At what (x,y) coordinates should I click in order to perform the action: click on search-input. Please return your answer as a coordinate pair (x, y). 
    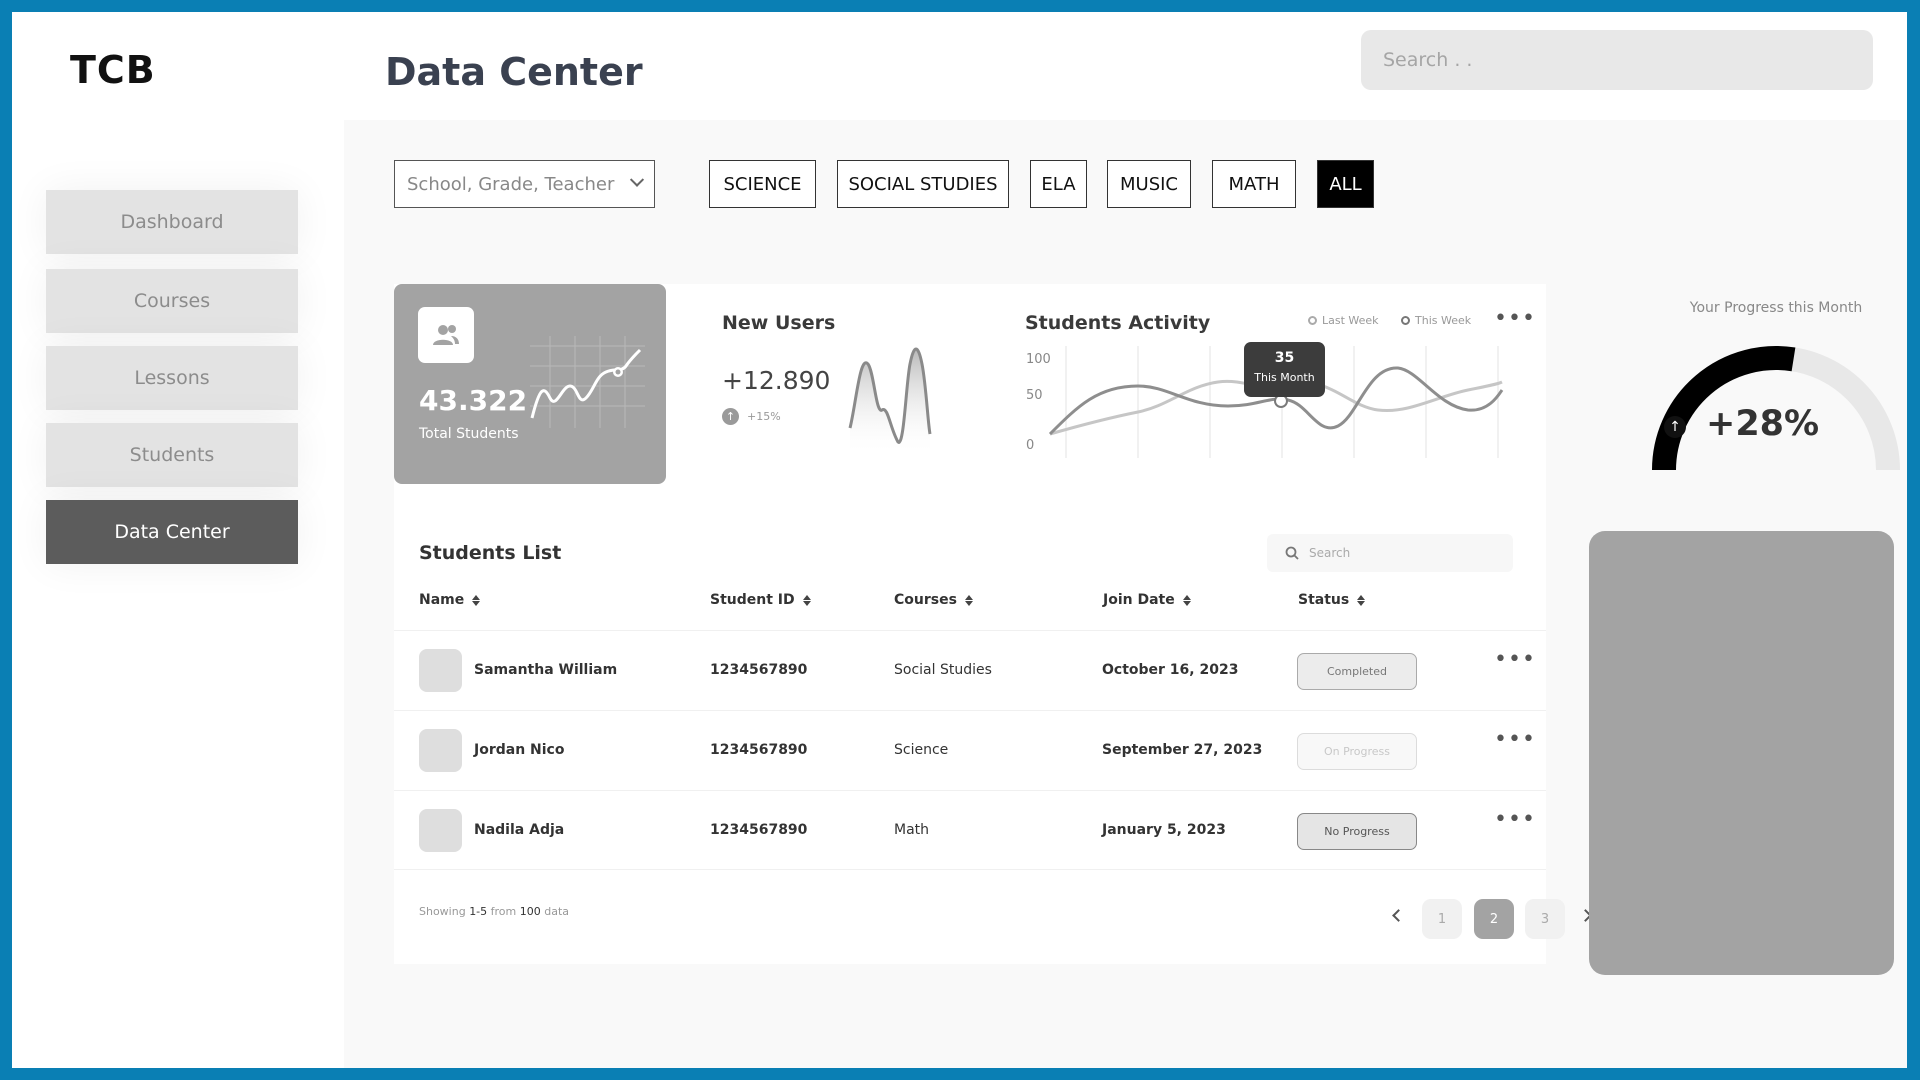
    Looking at the image, I should click on (1617, 60).